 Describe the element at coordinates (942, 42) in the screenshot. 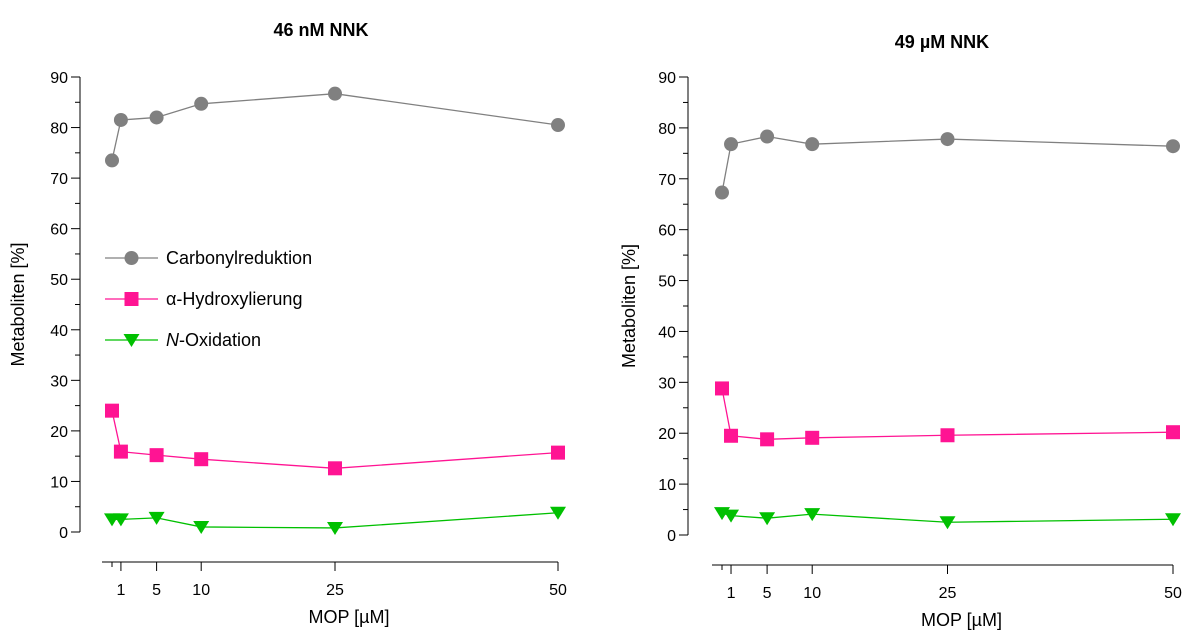

I see `chart-title: 49 µM NNK` at that location.